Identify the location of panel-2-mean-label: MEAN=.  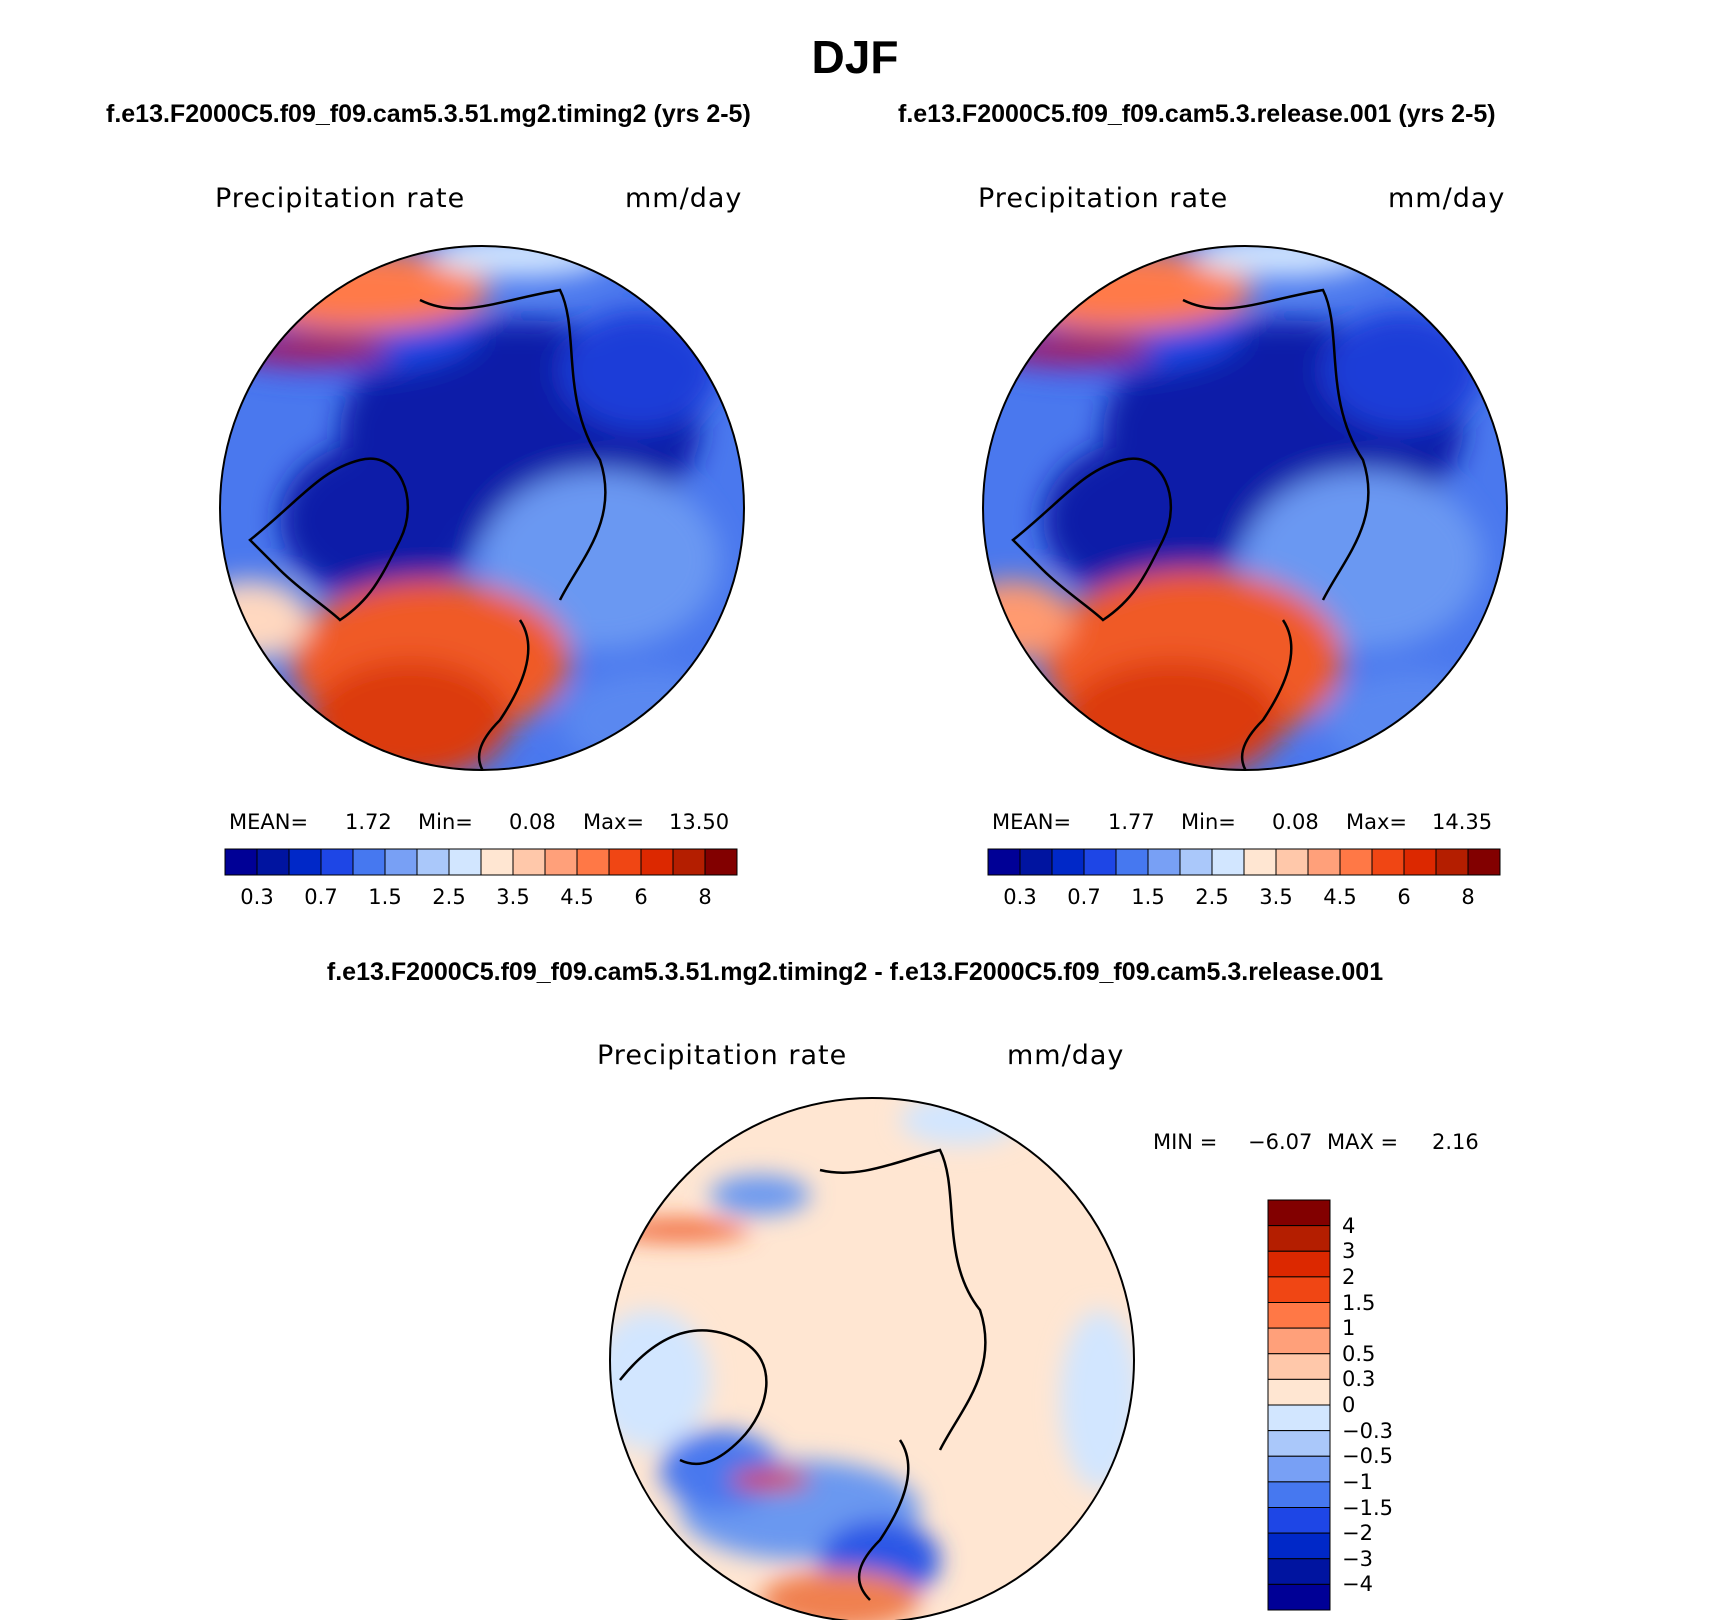
(1032, 822).